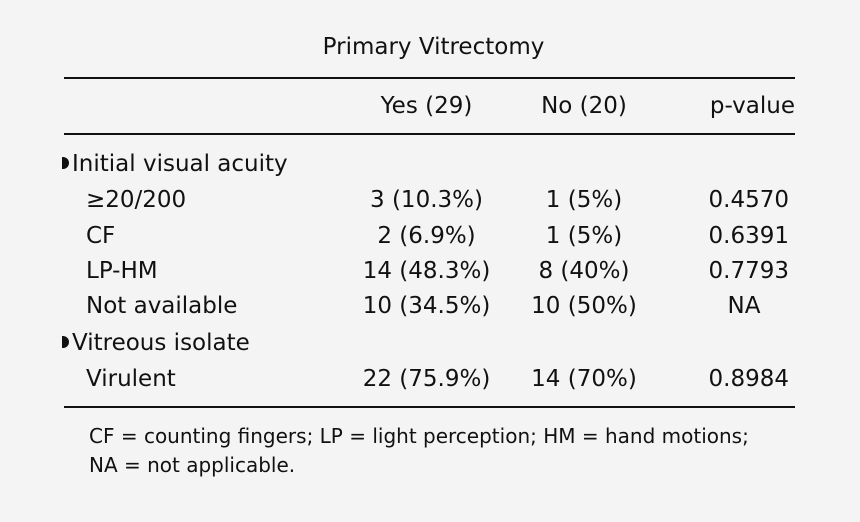  I want to click on cell-pvalue: 0.6391, so click(748, 236).